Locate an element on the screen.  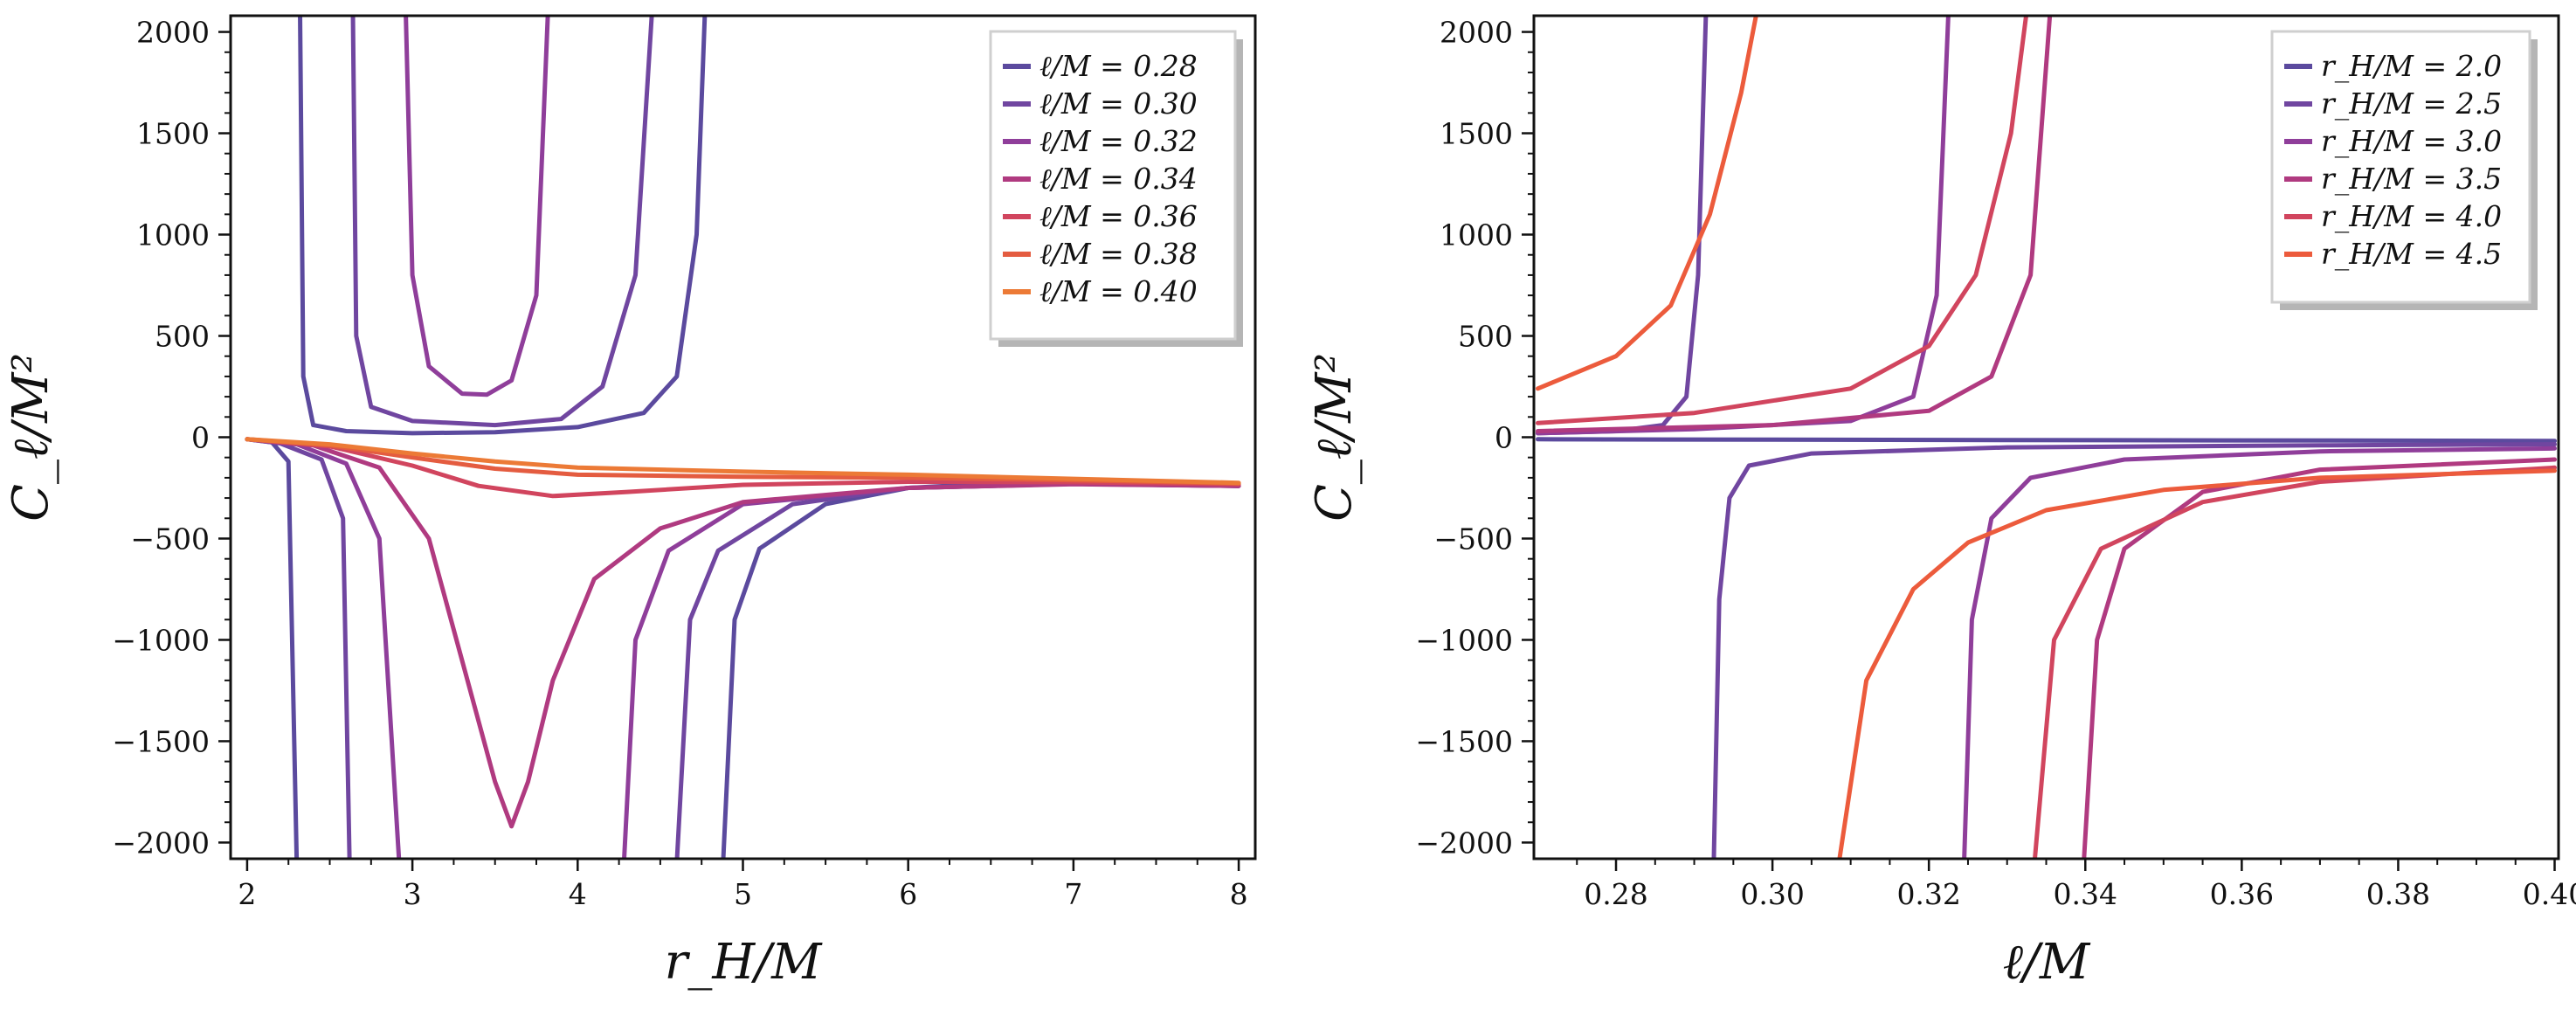
legend-entry: r_H/M = 2.0 is located at coordinates (2411, 66).